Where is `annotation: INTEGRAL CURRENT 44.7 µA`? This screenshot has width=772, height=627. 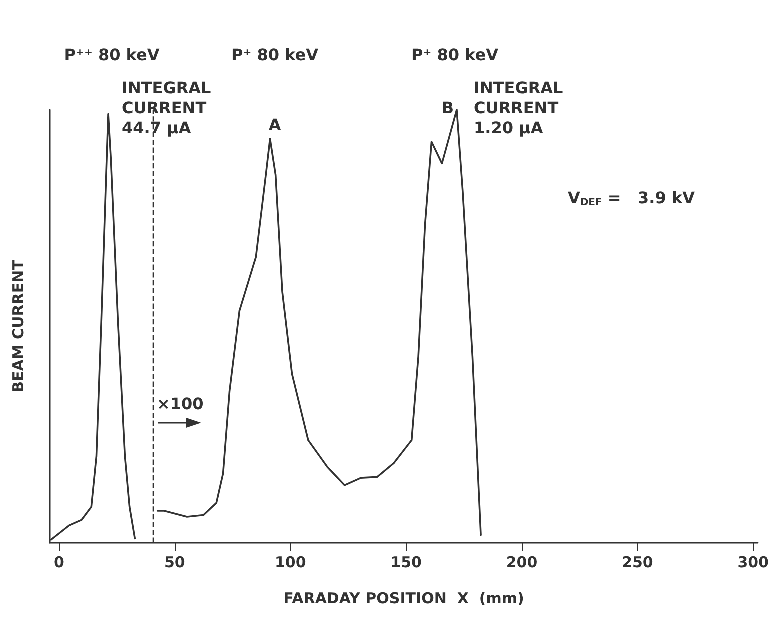
annotation: INTEGRAL CURRENT 44.7 µA is located at coordinates (169, 108).